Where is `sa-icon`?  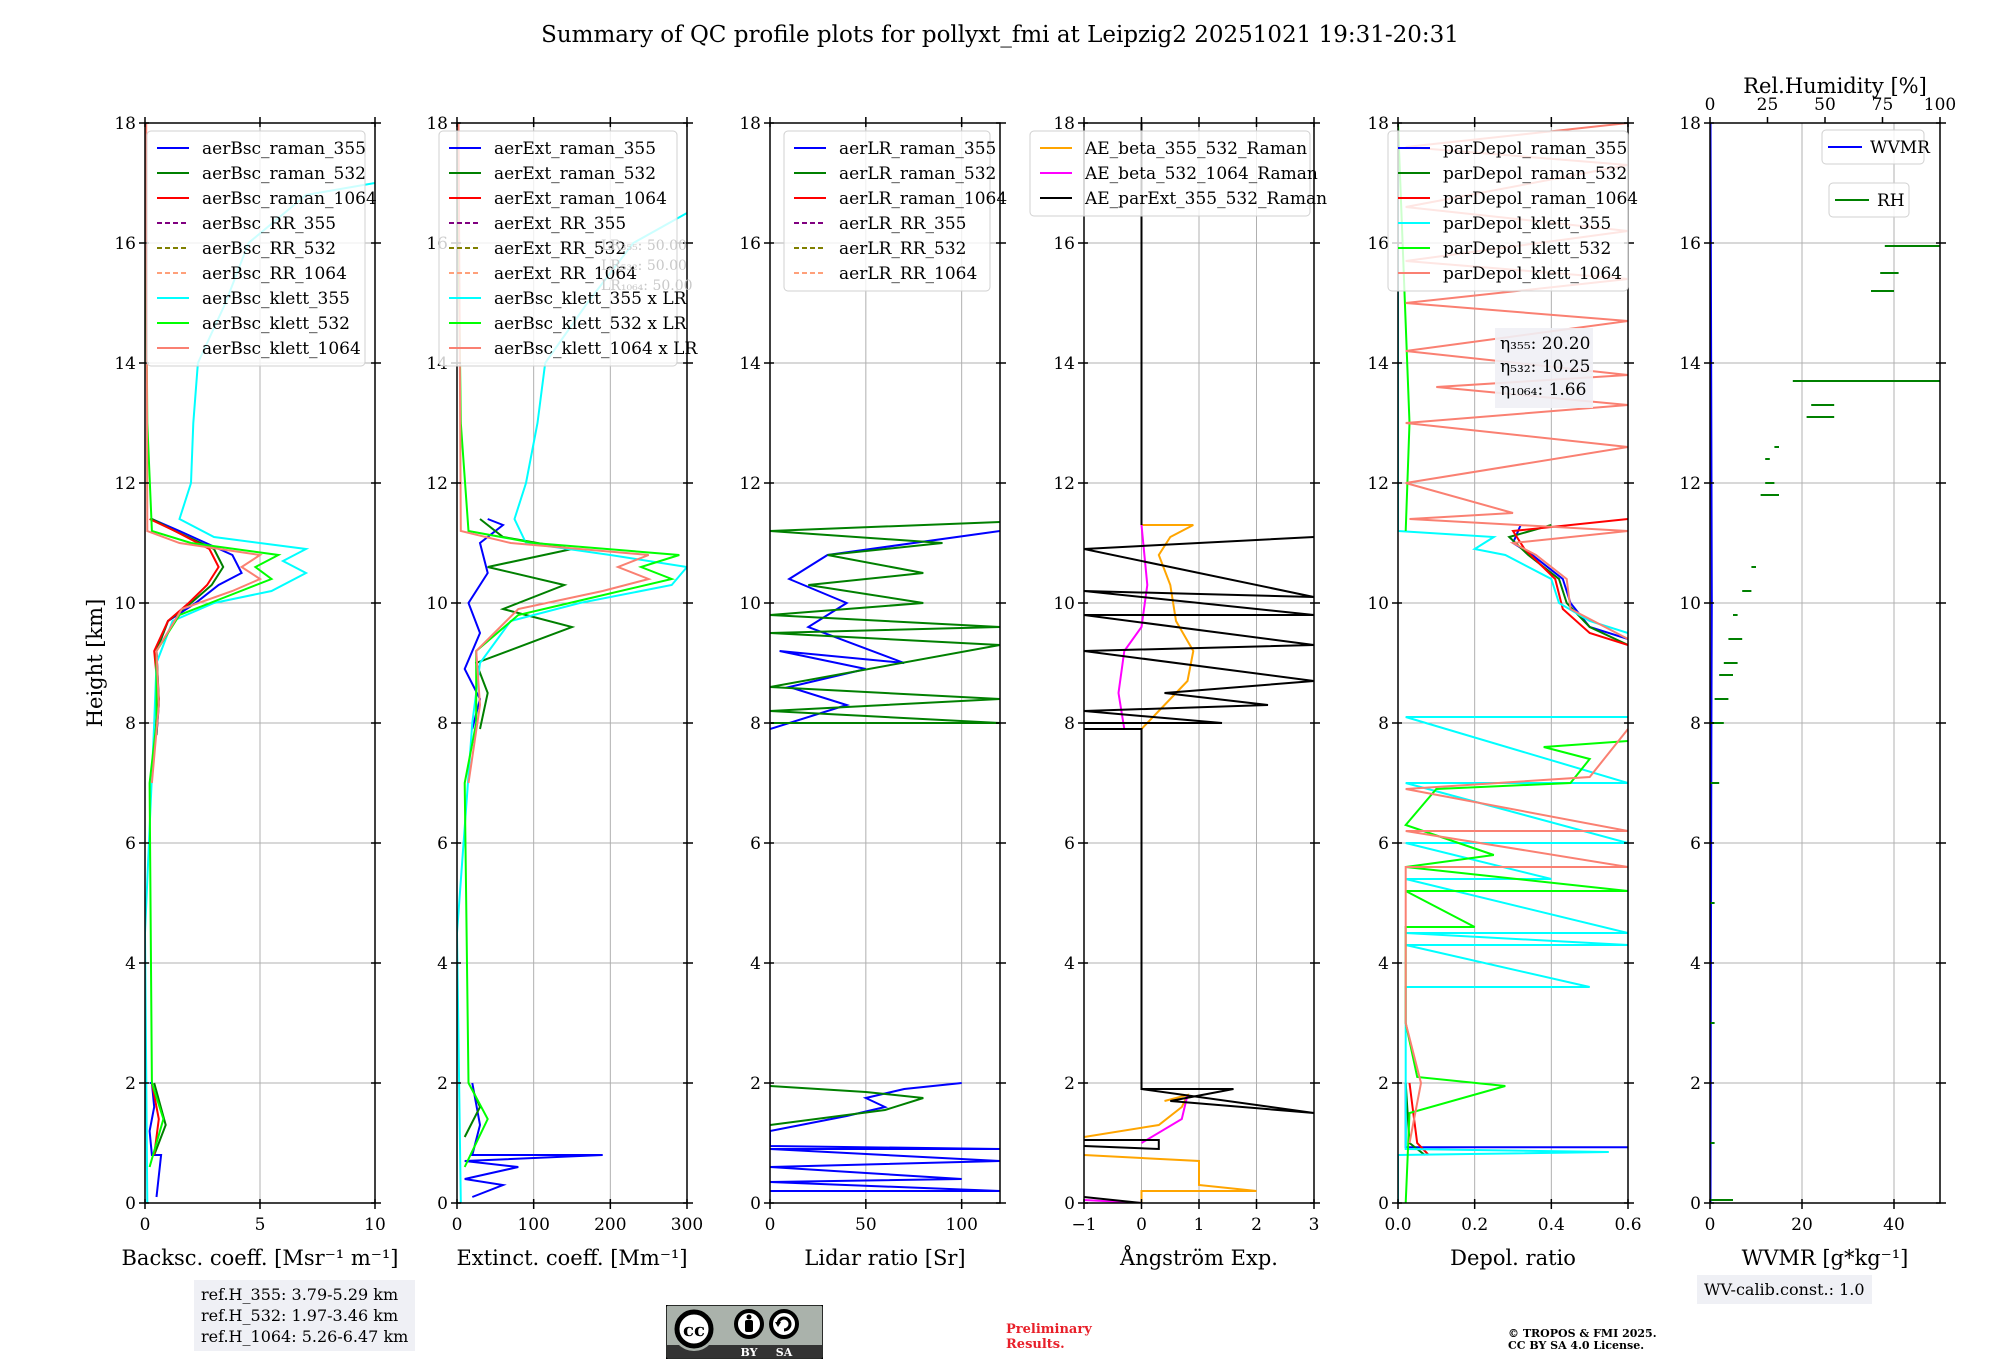
sa-icon is located at coordinates (784, 1324).